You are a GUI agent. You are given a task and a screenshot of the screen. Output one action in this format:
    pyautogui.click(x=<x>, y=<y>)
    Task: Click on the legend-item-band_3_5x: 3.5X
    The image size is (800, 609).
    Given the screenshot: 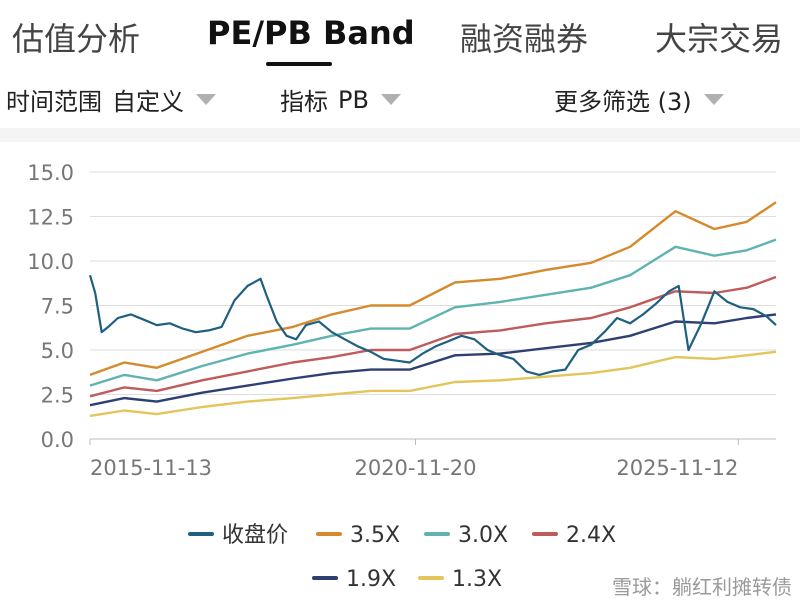 What is the action you would take?
    pyautogui.click(x=358, y=535)
    